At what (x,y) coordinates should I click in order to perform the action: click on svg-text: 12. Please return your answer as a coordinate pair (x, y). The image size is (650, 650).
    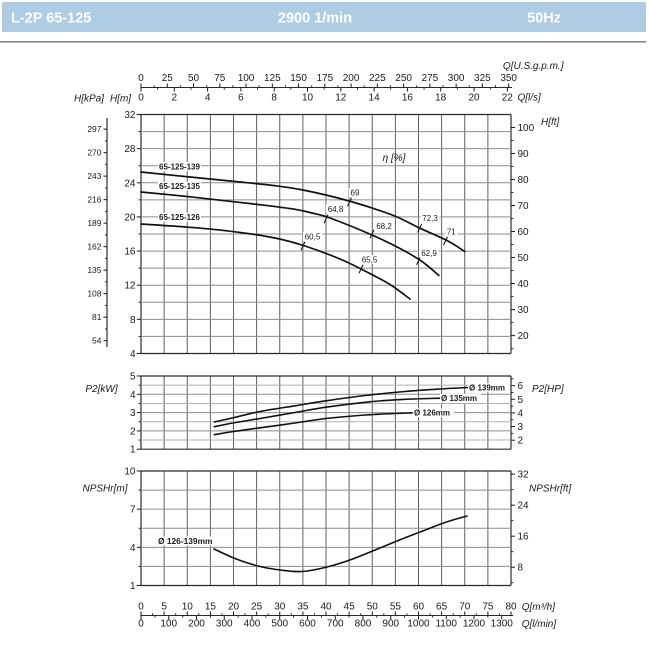
    Looking at the image, I should click on (341, 98).